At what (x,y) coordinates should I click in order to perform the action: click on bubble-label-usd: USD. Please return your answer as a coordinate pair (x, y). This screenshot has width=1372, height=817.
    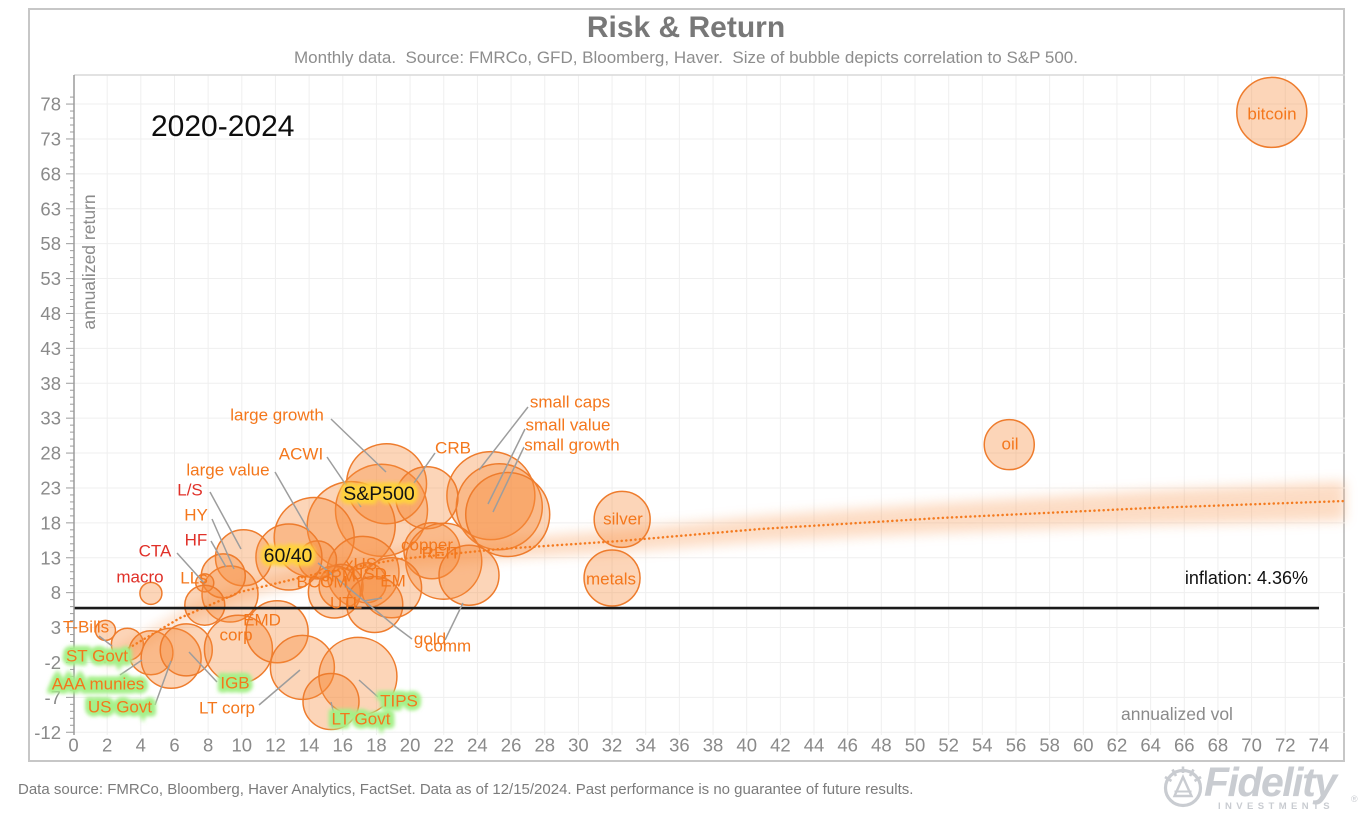
    Looking at the image, I should click on (369, 574).